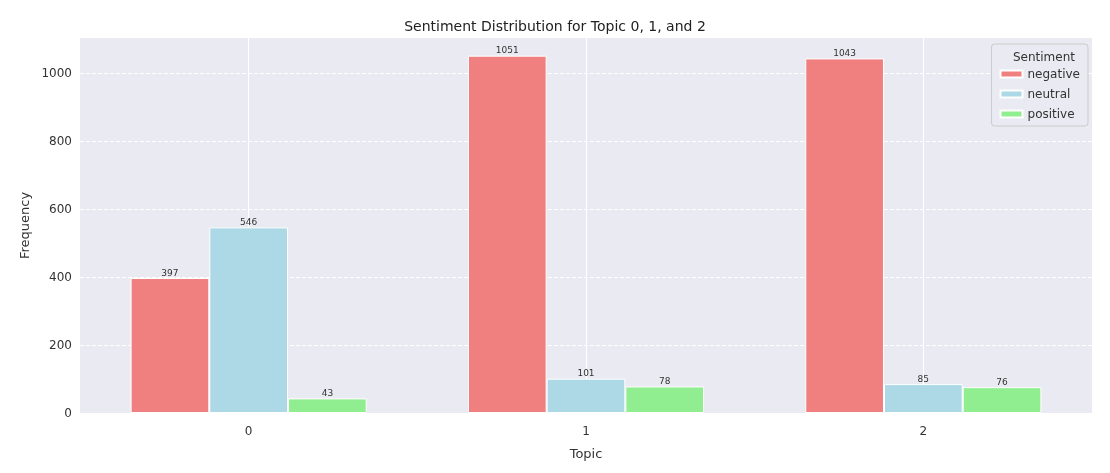  I want to click on data-label: 1043, so click(845, 52).